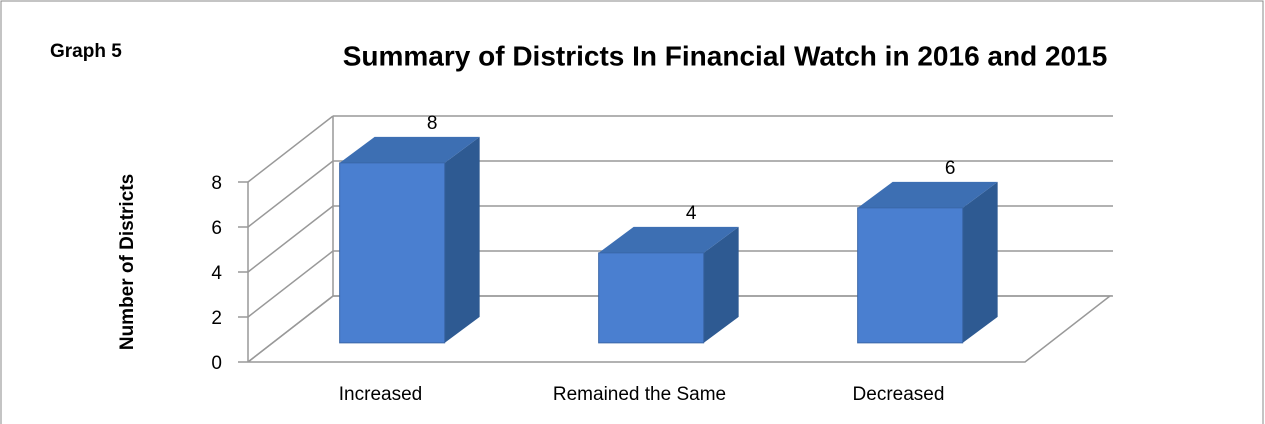  I want to click on value-label: 6, so click(950, 168).